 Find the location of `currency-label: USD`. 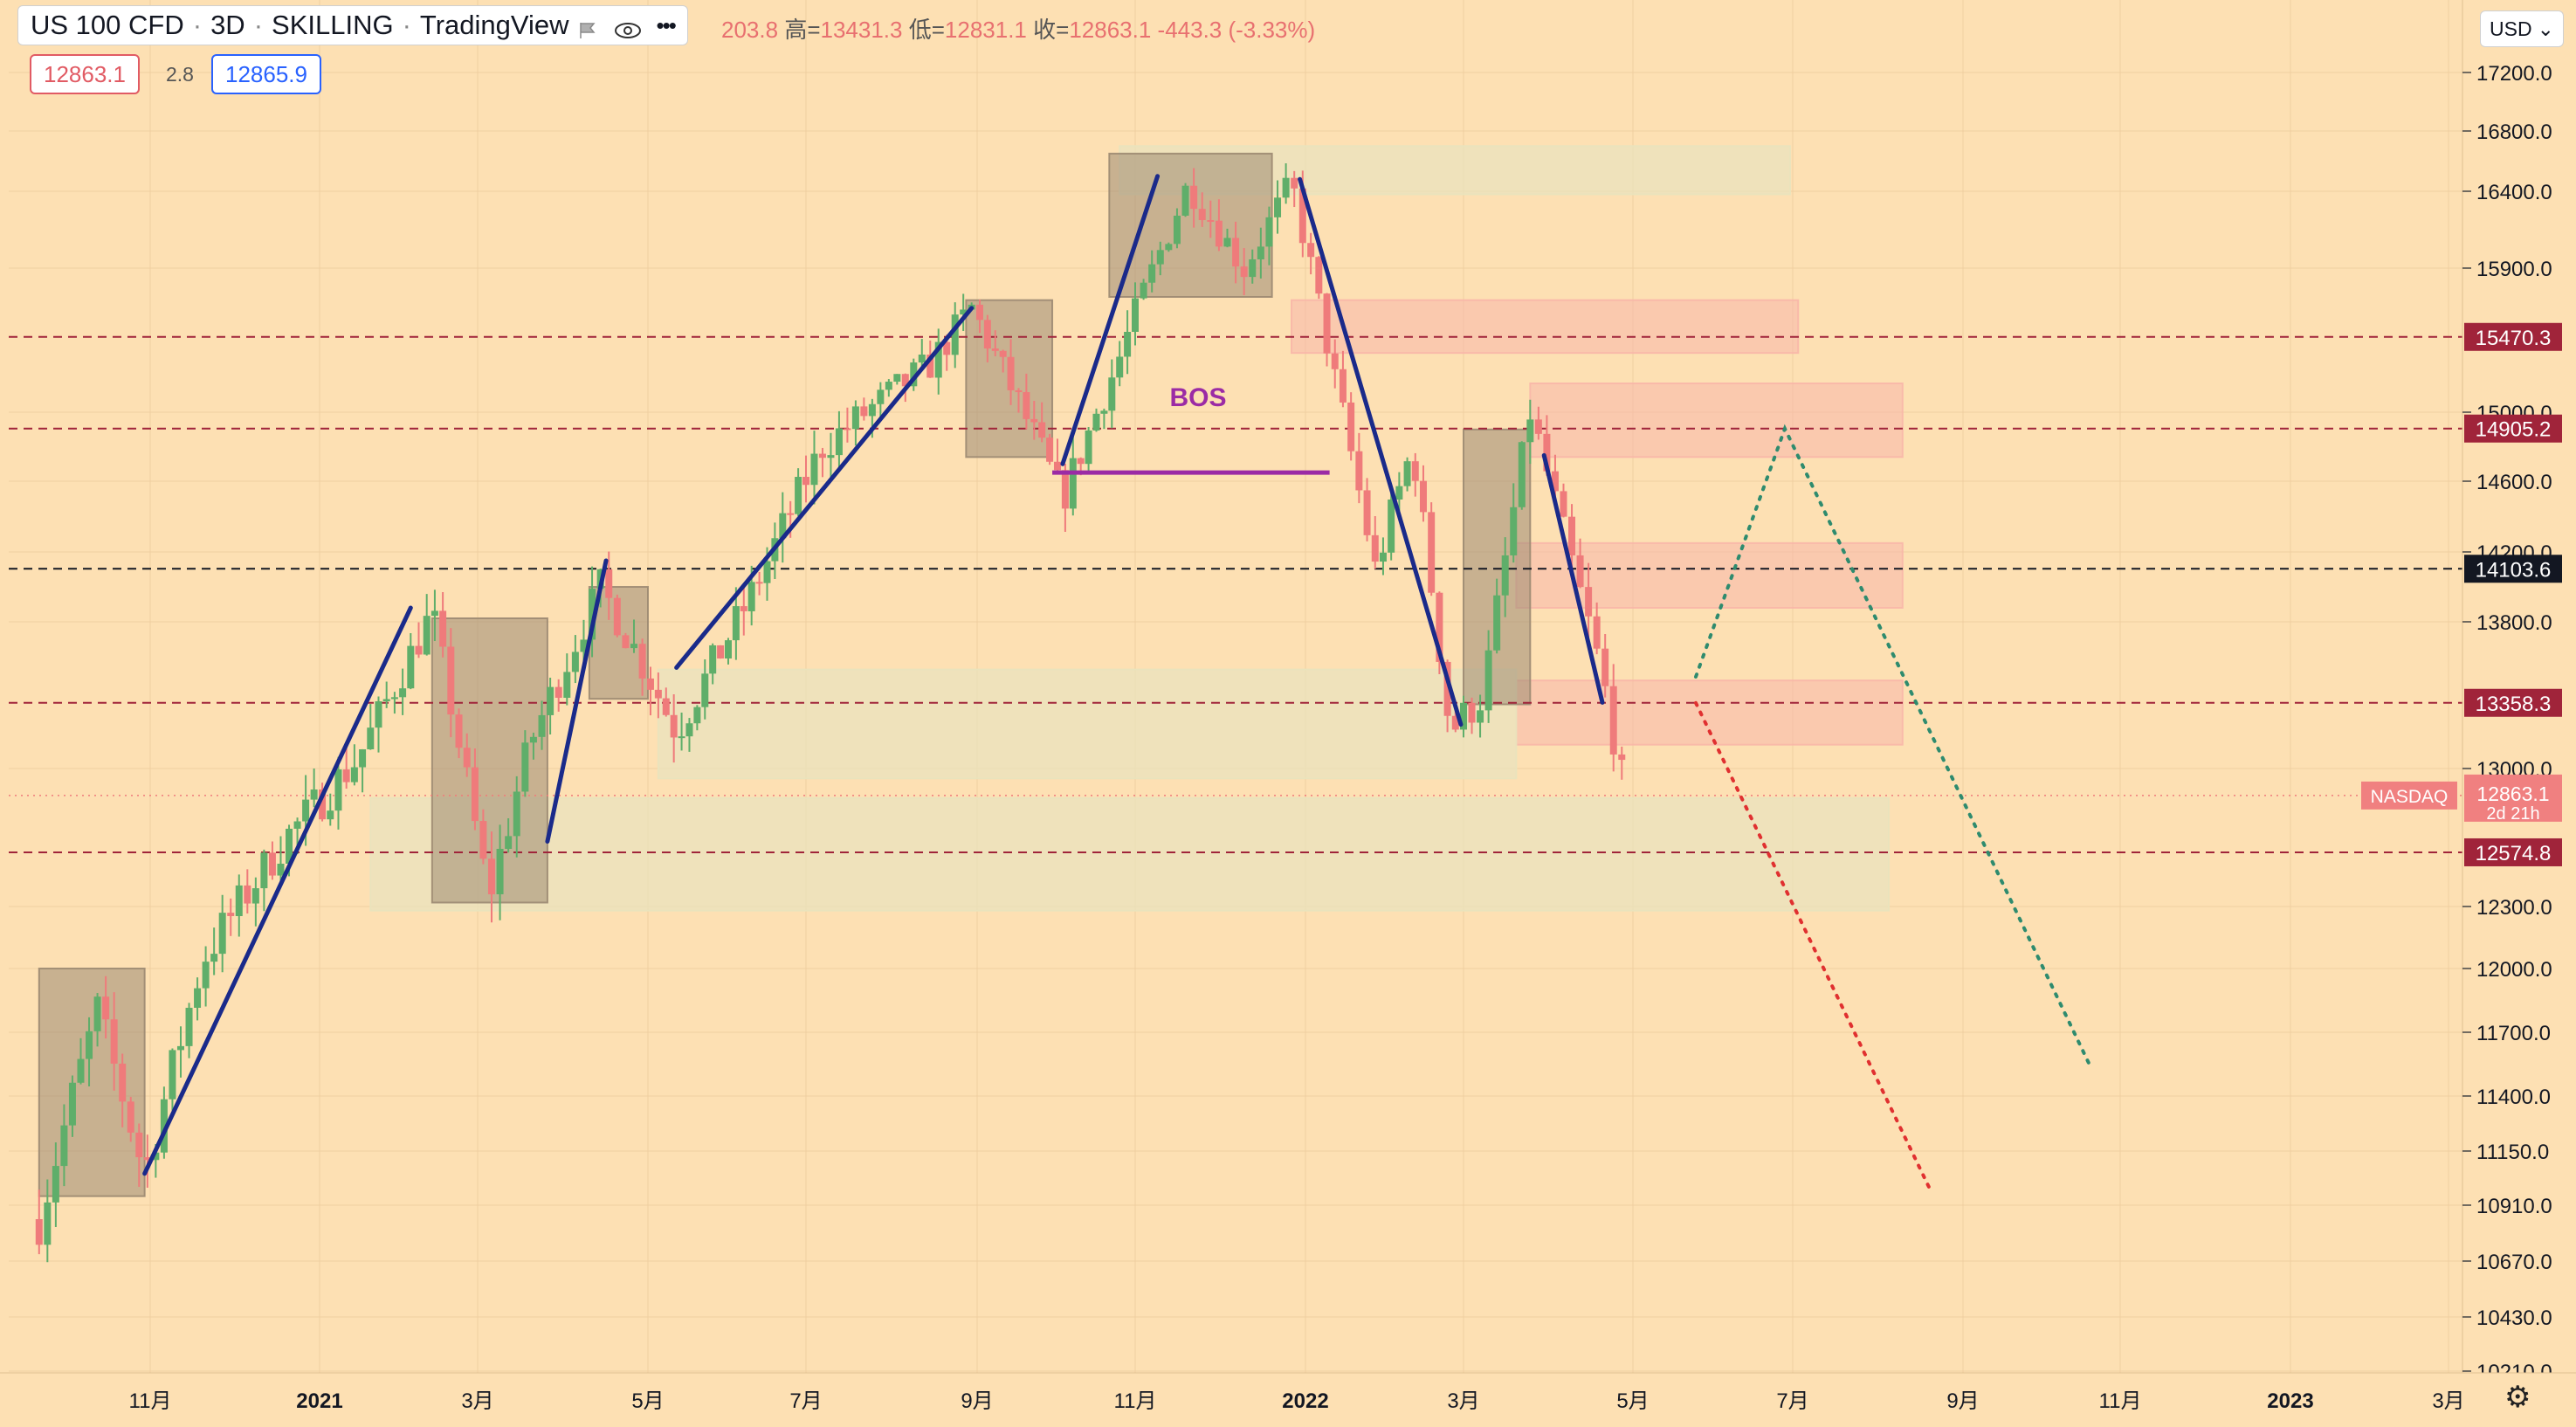

currency-label: USD is located at coordinates (2511, 28).